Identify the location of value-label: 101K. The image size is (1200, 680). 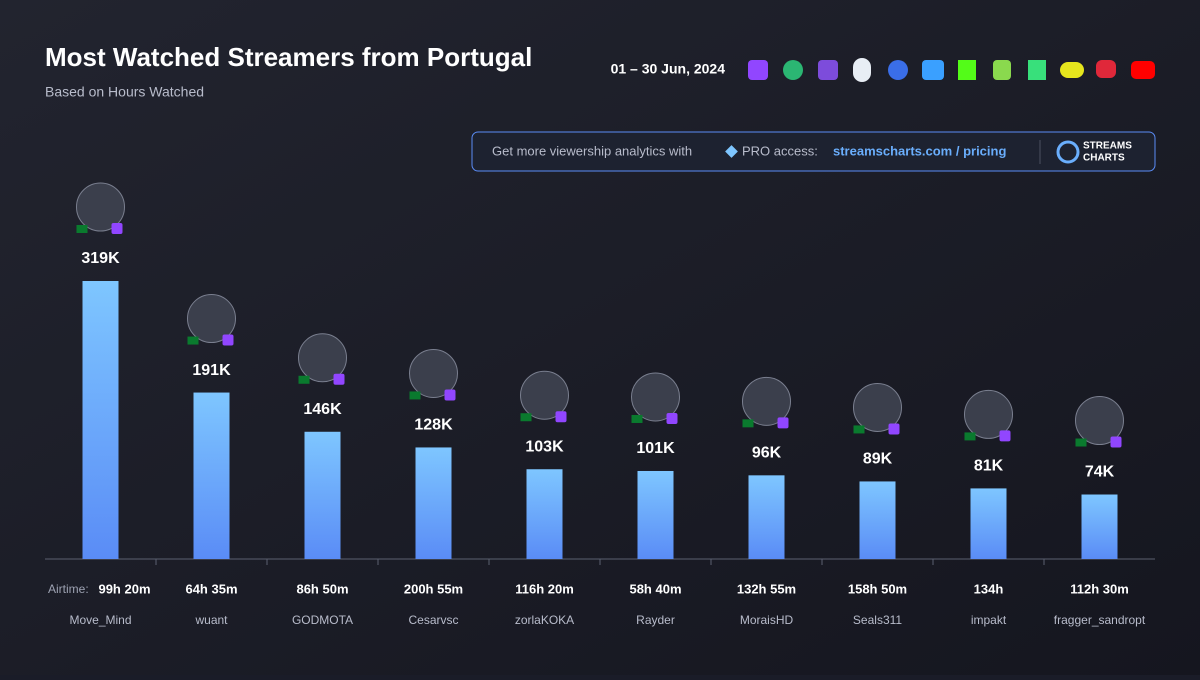
(655, 448).